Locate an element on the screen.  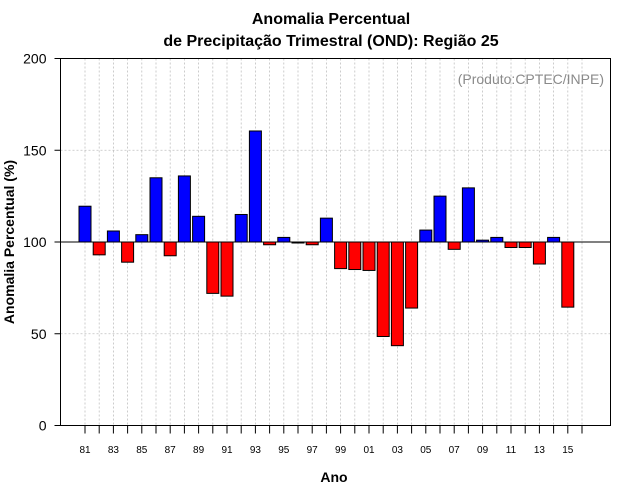
xtick-label: 99 is located at coordinates (341, 450).